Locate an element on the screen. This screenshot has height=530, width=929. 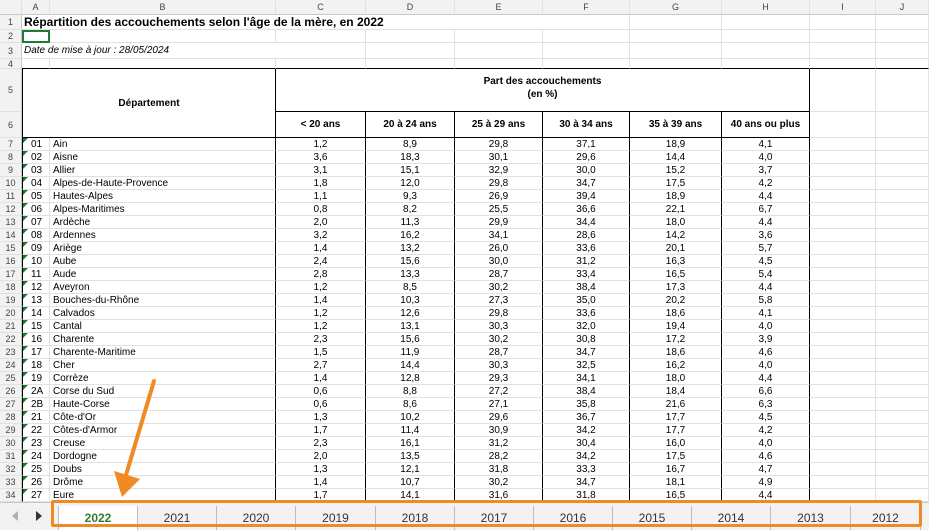
selected-cell is located at coordinates (36, 36).